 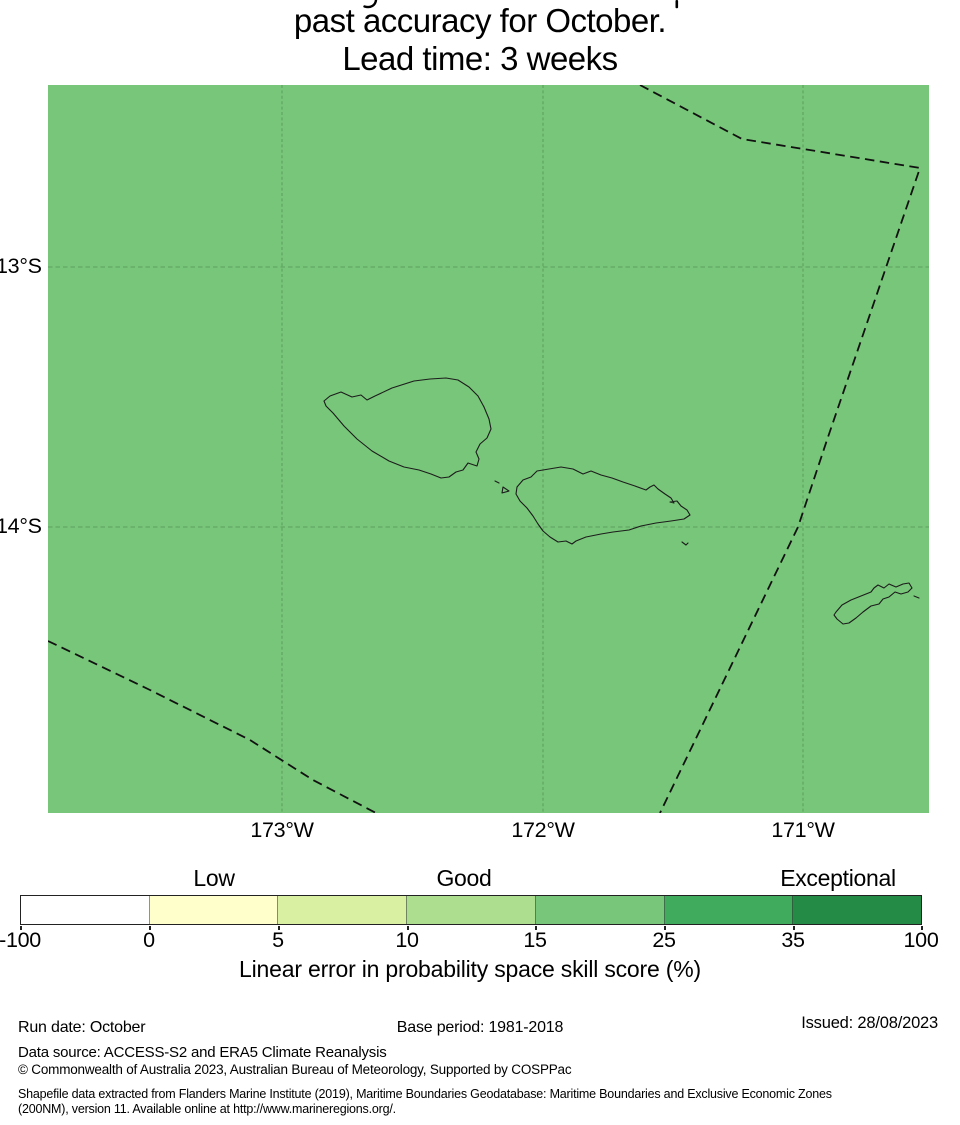 What do you see at coordinates (869, 1023) in the screenshot?
I see `issued-date-text: Issued: 28/08/2023` at bounding box center [869, 1023].